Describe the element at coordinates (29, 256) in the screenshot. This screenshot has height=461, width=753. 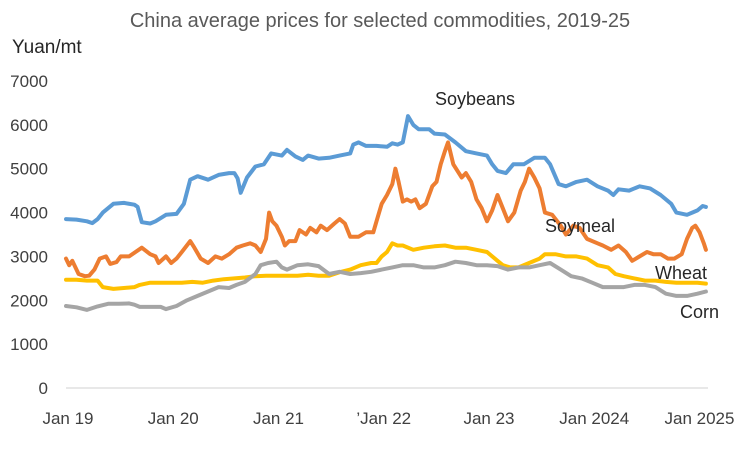
I see `y-tick-label: 3000` at that location.